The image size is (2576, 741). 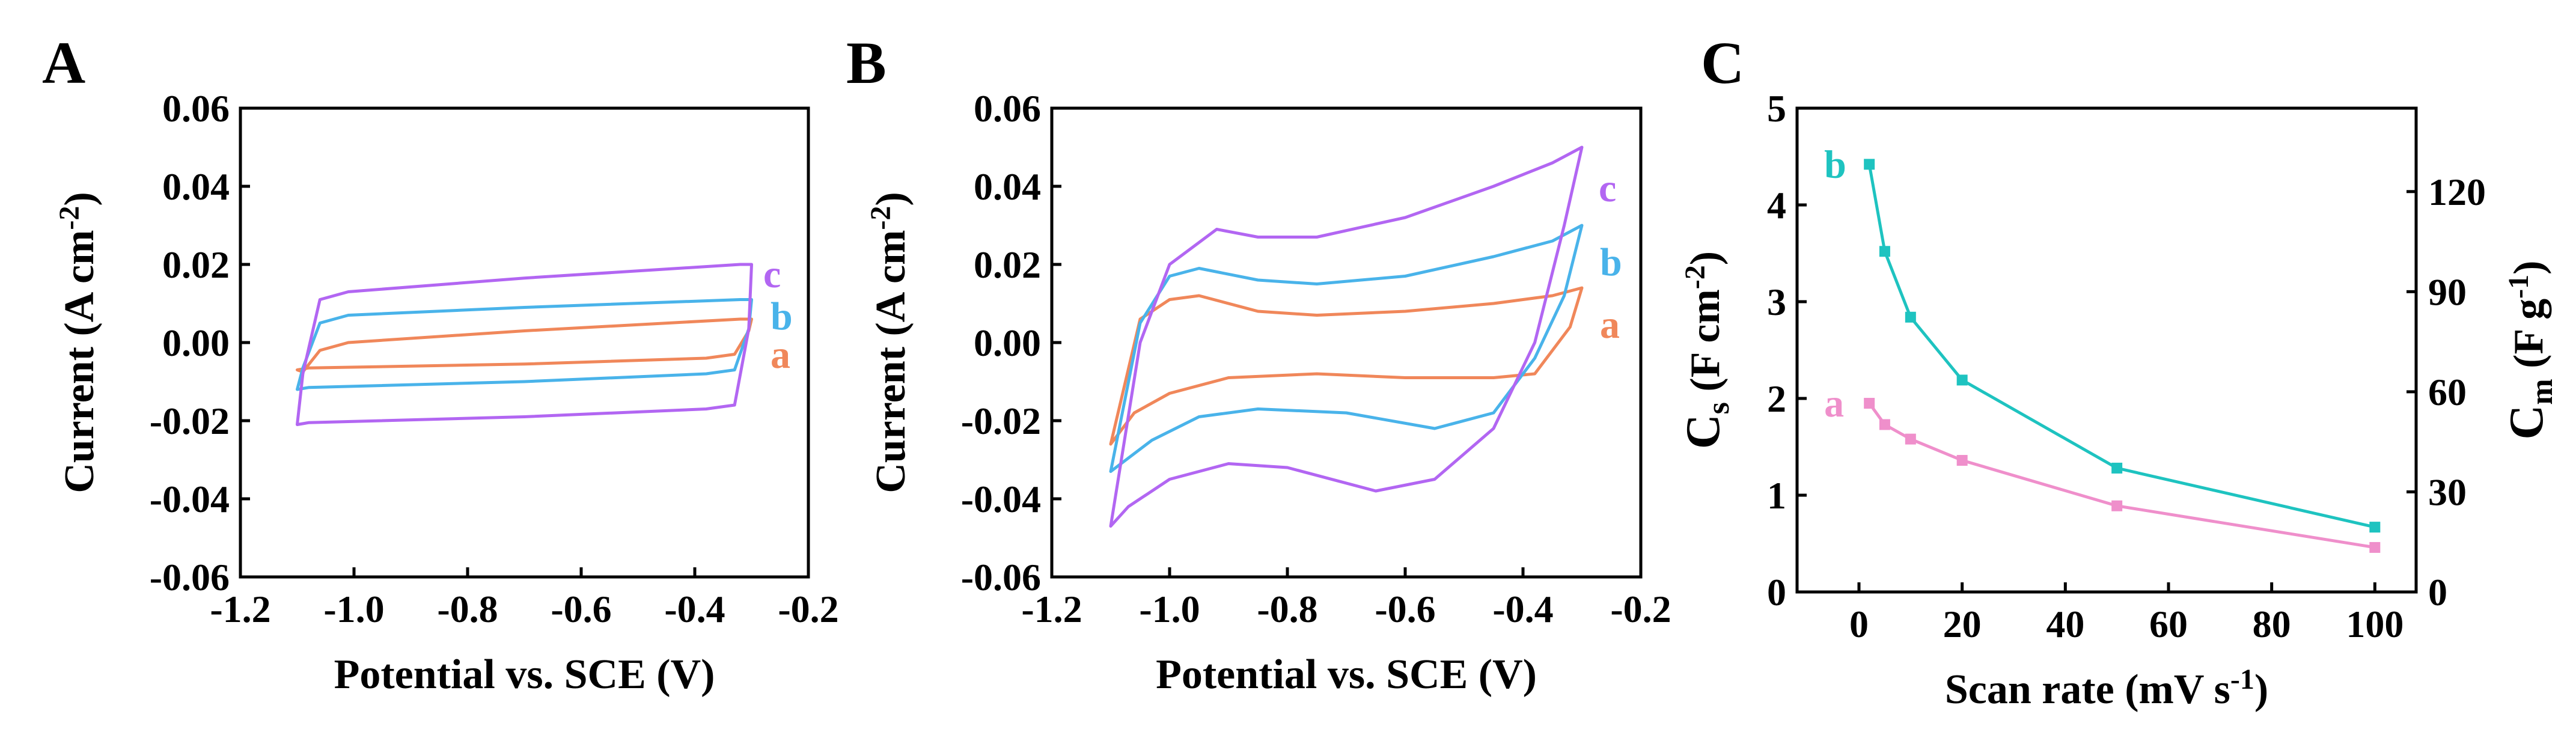 I want to click on panel-b-y-tick-label: -0.04, so click(x=1001, y=499).